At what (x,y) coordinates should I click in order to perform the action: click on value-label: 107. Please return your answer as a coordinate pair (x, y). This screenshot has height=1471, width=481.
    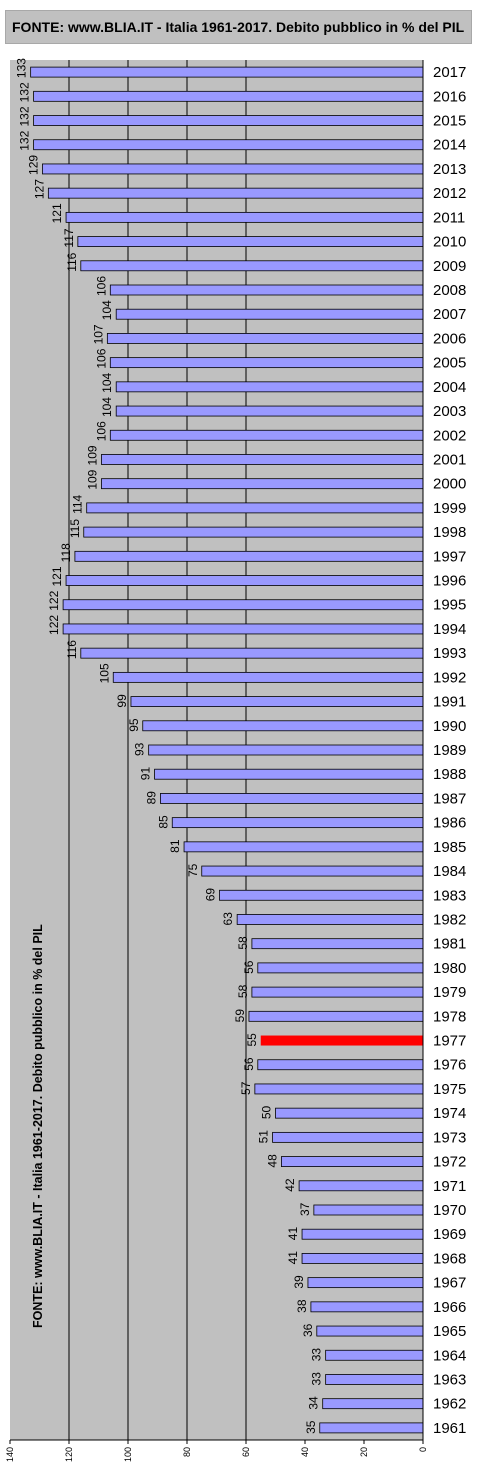
    Looking at the image, I should click on (98, 334).